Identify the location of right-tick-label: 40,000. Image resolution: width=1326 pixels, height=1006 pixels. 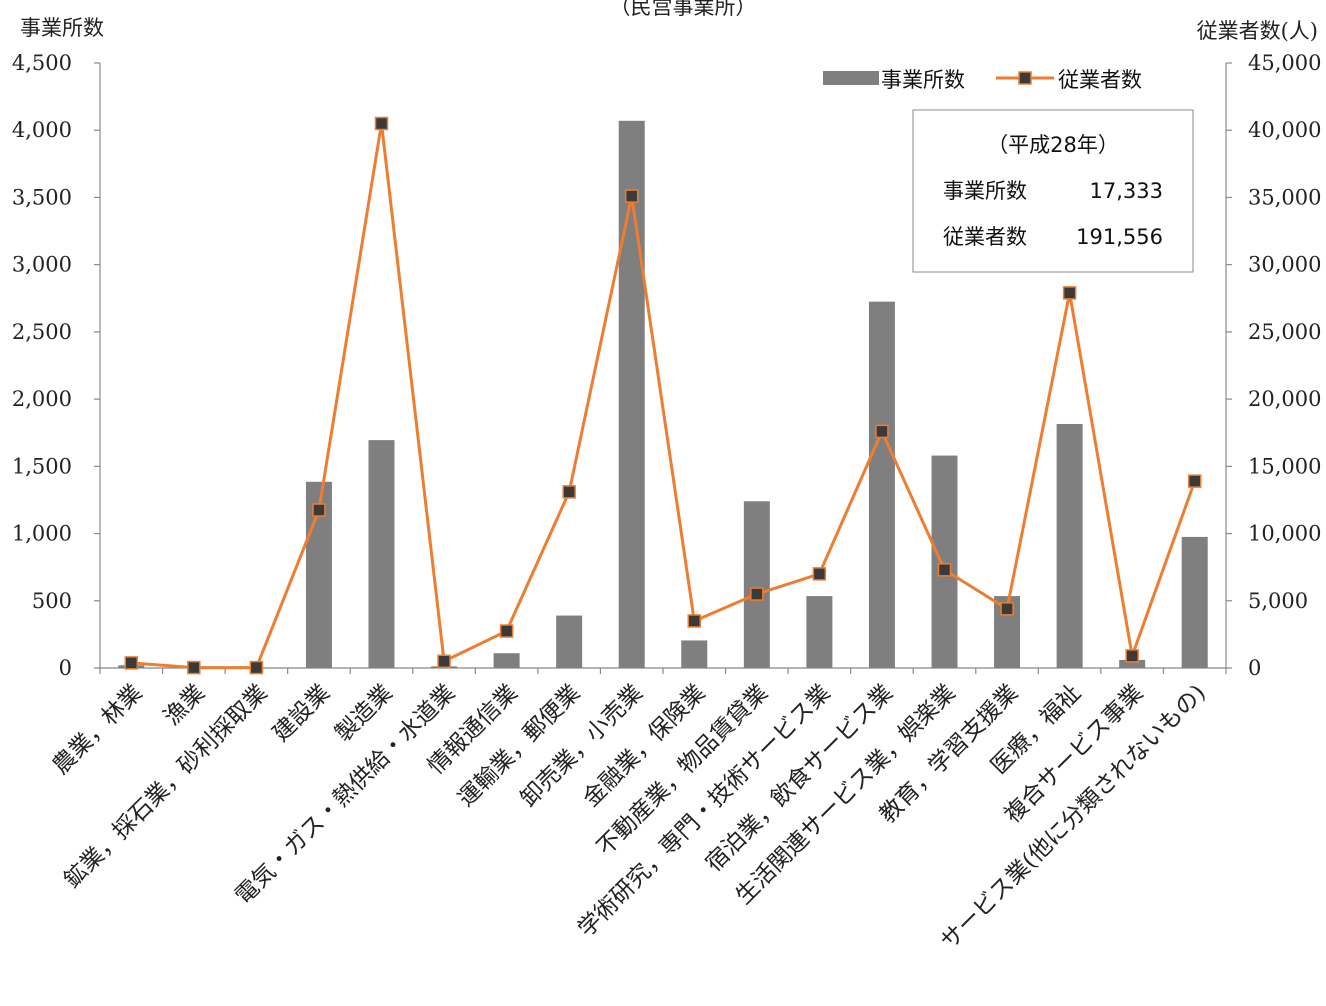
(1284, 130).